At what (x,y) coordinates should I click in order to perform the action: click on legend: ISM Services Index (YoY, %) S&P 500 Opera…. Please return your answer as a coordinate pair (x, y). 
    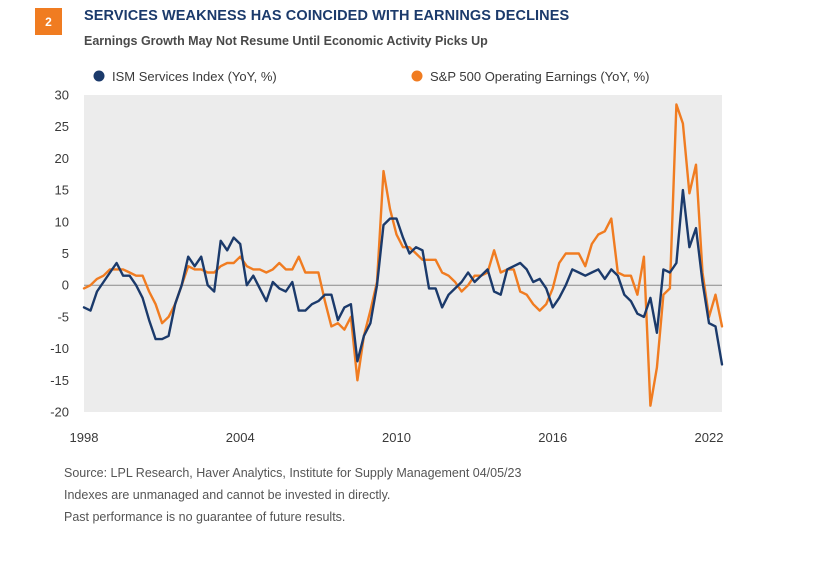
    Looking at the image, I should click on (371, 76).